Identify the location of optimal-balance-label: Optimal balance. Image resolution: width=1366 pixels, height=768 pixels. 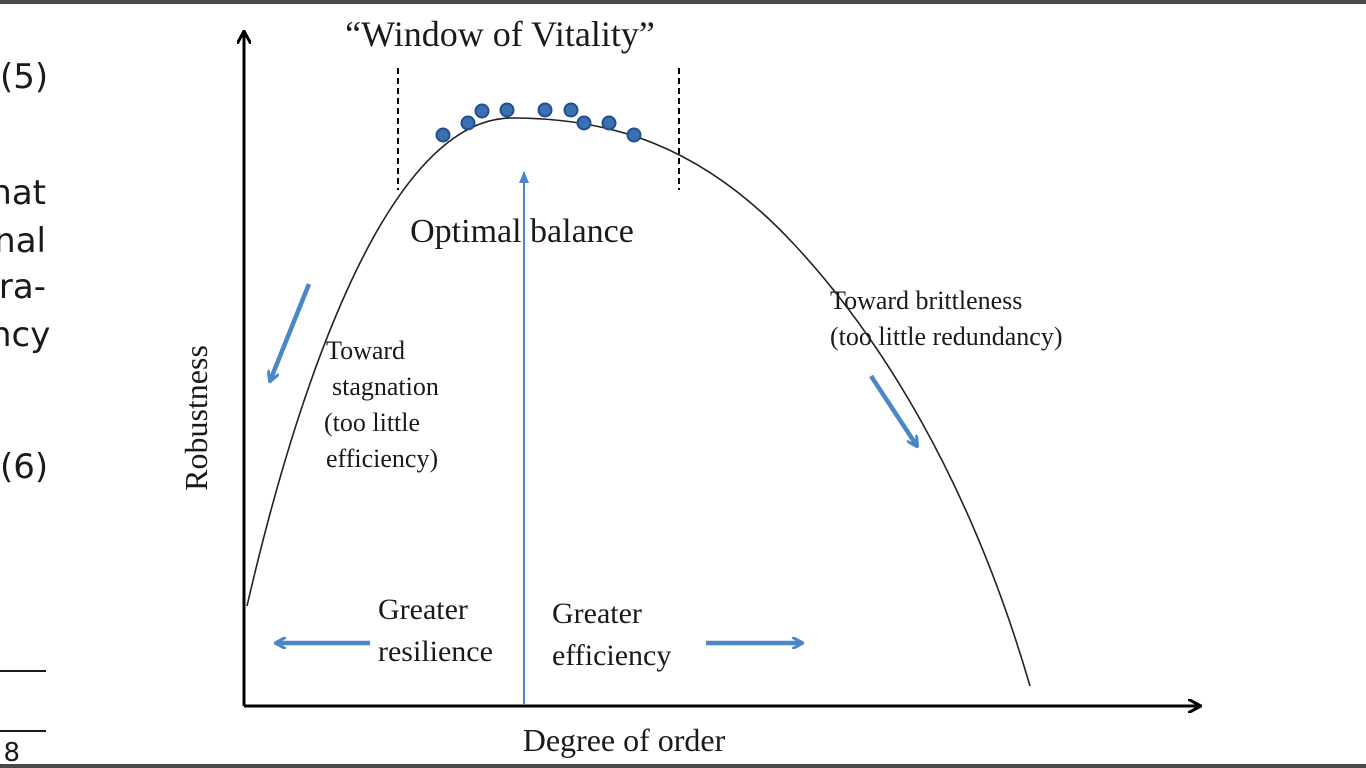
(522, 231).